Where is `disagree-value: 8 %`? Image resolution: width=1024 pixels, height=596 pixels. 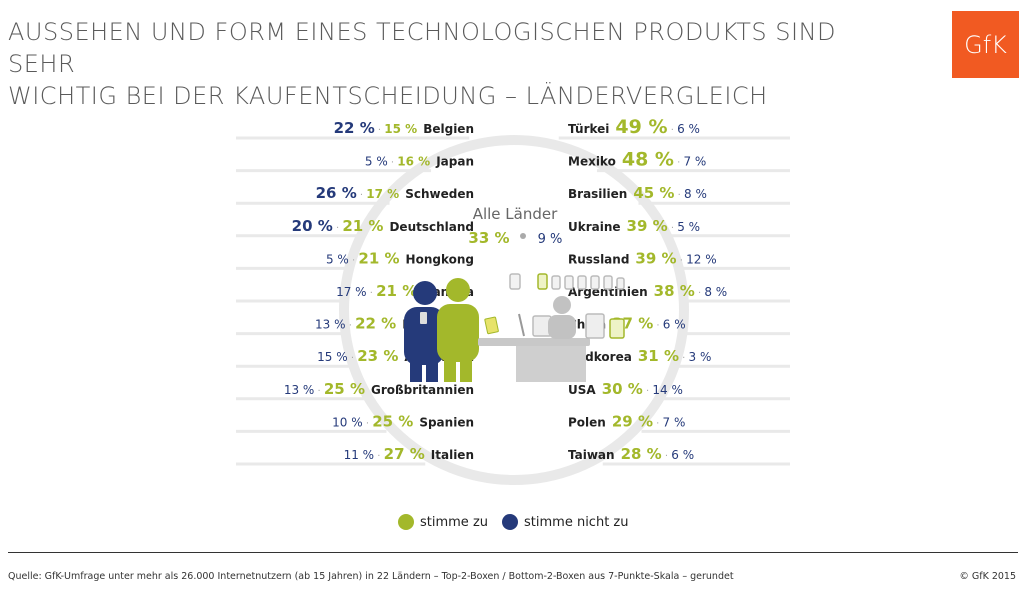 disagree-value: 8 % is located at coordinates (715, 292).